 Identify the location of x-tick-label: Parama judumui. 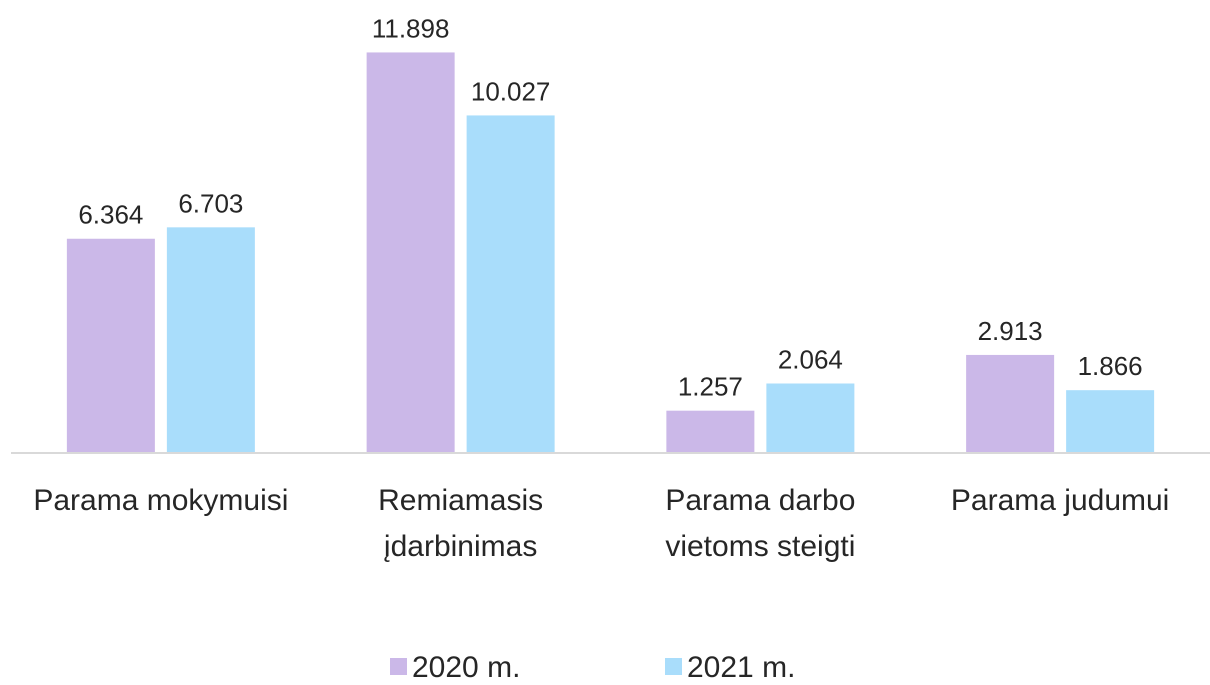
(1060, 500).